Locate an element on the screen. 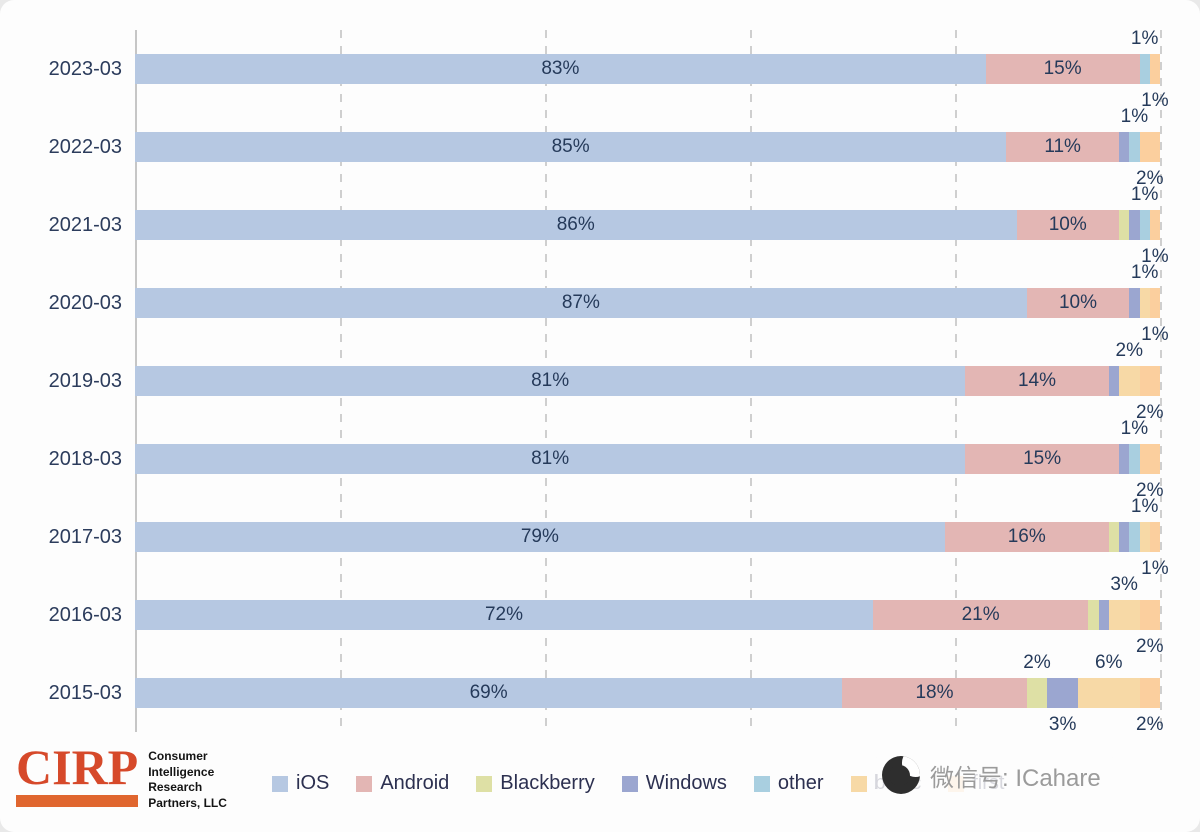 This screenshot has width=1200, height=832. bar-row: 72% 21% 3% 2% is located at coordinates (649, 615).